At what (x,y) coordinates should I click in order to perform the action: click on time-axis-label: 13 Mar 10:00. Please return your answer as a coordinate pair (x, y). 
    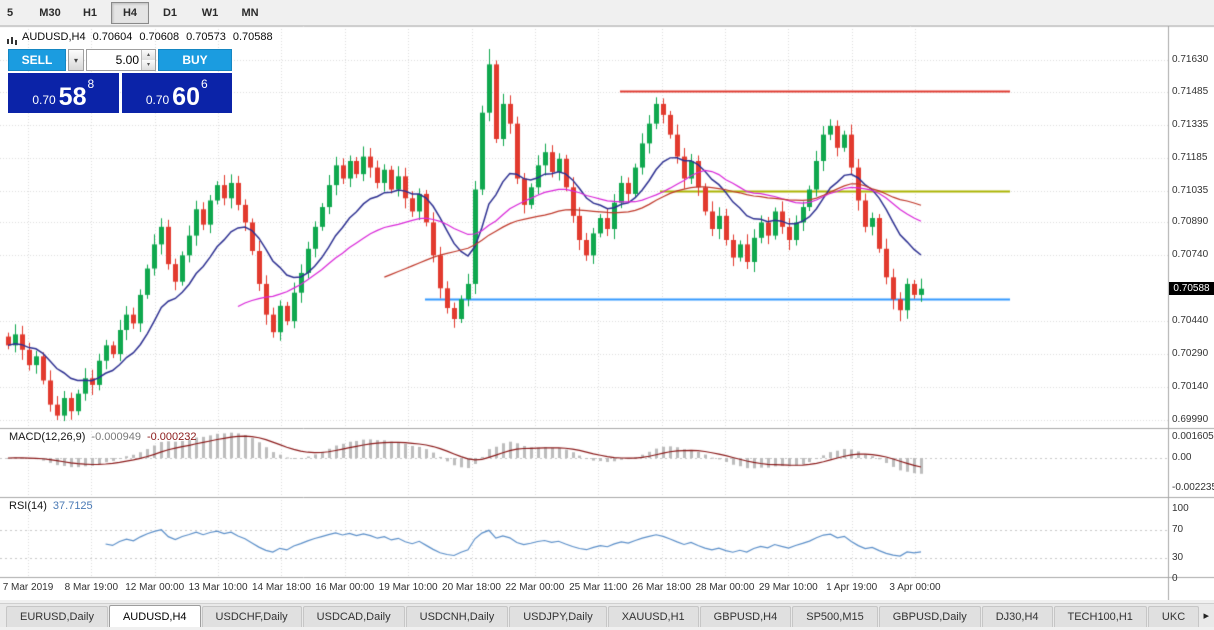
    Looking at the image, I should click on (218, 587).